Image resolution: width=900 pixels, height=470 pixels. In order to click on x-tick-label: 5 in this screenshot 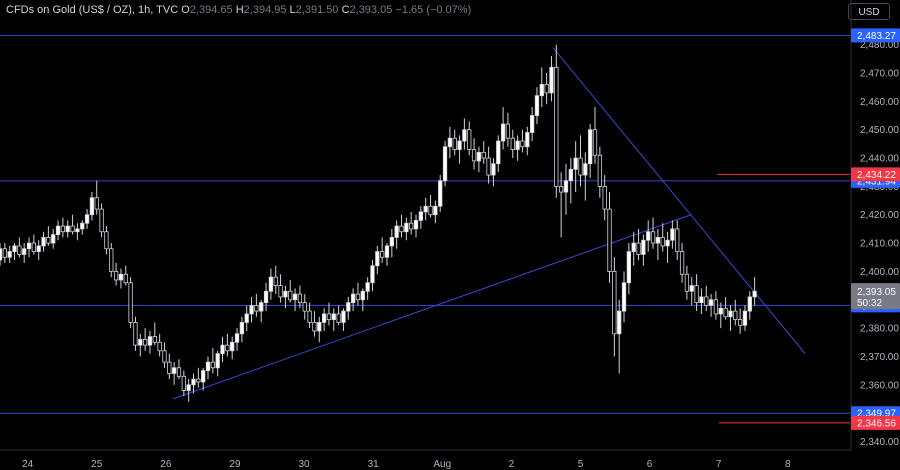, I will do `click(581, 464)`.